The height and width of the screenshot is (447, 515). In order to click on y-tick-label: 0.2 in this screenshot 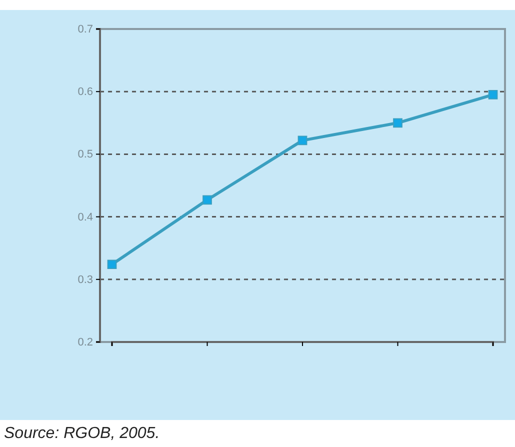, I will do `click(85, 342)`.